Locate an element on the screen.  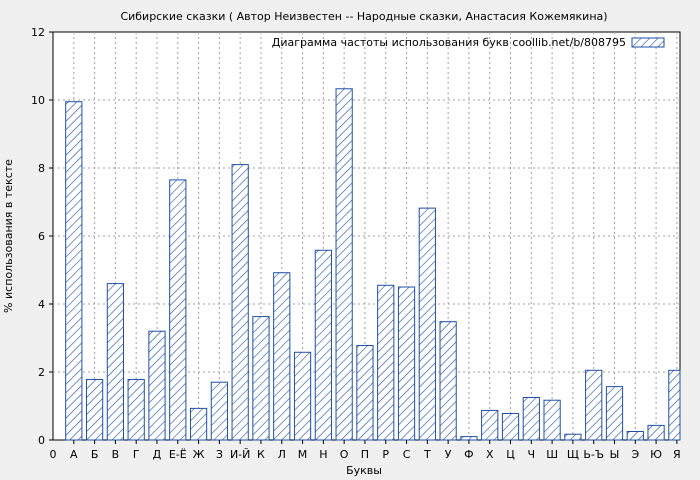
x-tick-label: З is located at coordinates (219, 454).